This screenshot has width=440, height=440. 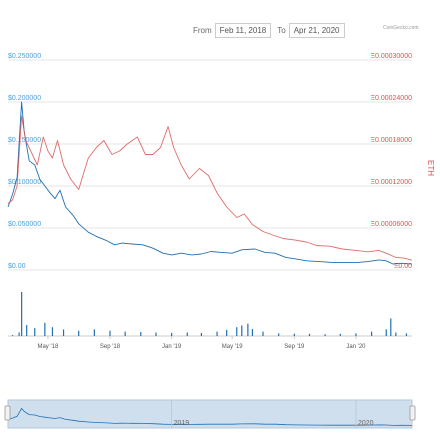 I want to click on y-right-tick-label: Ξ0.00024000, so click(x=391, y=98).